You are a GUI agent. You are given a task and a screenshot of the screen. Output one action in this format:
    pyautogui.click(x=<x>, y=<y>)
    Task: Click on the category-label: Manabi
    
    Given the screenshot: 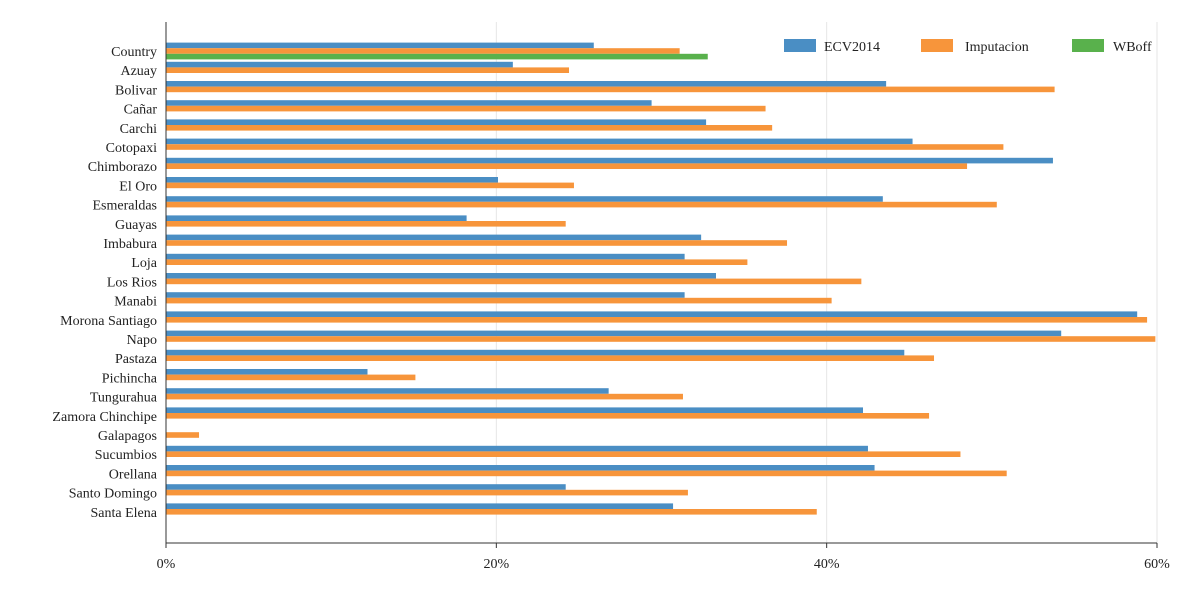 What is the action you would take?
    pyautogui.click(x=135, y=302)
    